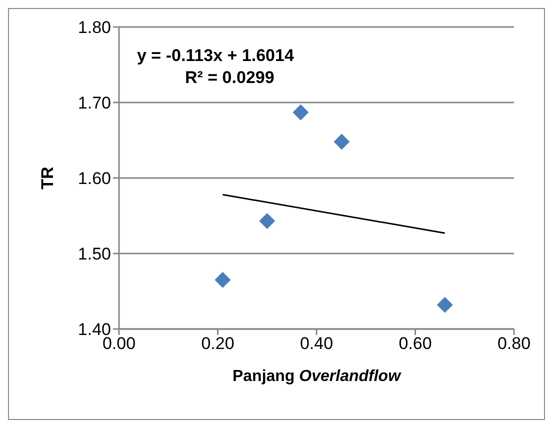  Describe the element at coordinates (230, 78) in the screenshot. I see `annotation: R² = 0.0299` at that location.